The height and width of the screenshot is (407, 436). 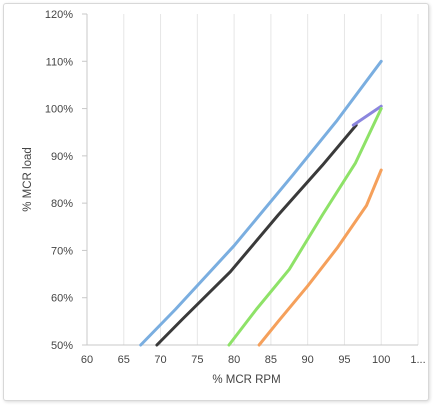 What do you see at coordinates (28, 179) in the screenshot?
I see `y-axis-title: % MCR load` at bounding box center [28, 179].